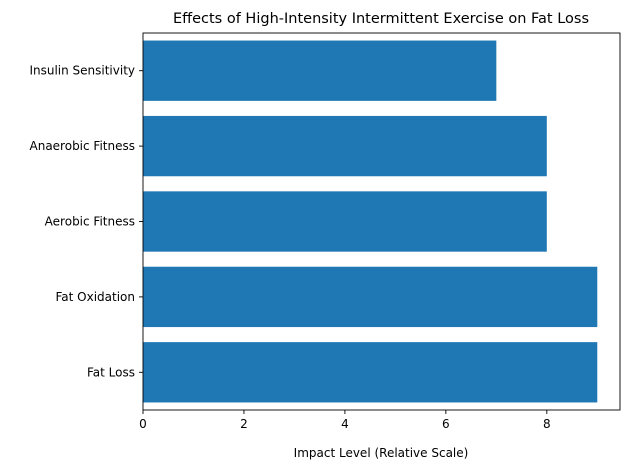 The image size is (630, 475). Describe the element at coordinates (95, 297) in the screenshot. I see `y-tick-label: Fat Oxidation` at that location.